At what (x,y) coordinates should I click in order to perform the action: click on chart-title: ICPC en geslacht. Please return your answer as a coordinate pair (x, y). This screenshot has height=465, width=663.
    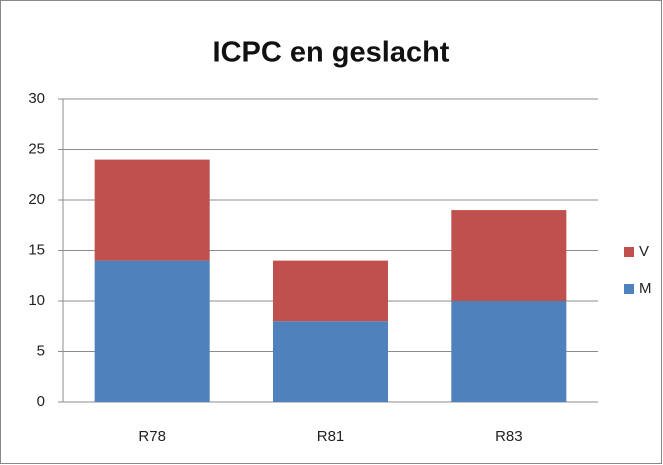
    Looking at the image, I should click on (331, 53).